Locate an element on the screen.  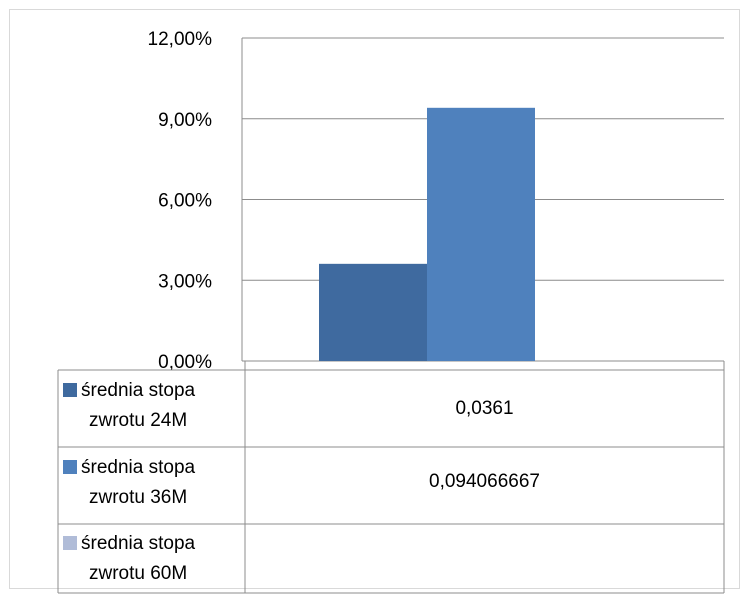
table-row-series-3-name: średnia stopa zwrotu 60M is located at coordinates (129, 559).